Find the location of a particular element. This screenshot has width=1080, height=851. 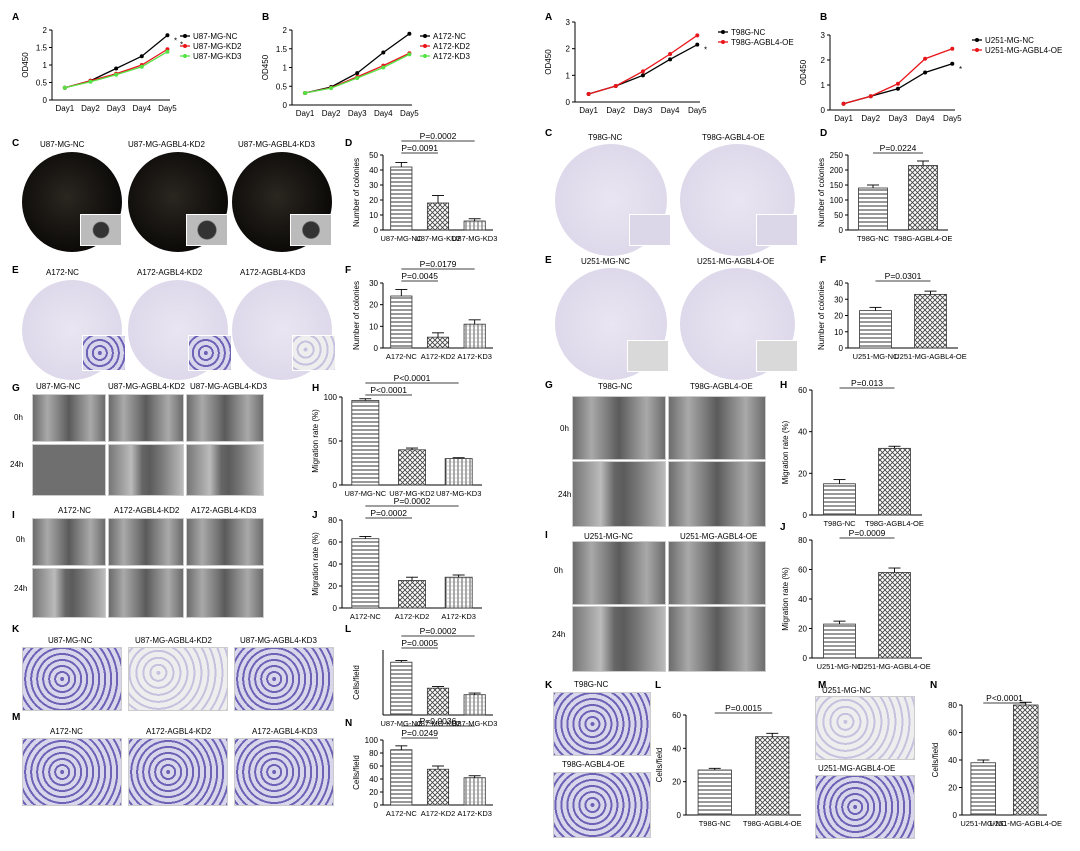

panel-letter-b: B is located at coordinates (266, 17).